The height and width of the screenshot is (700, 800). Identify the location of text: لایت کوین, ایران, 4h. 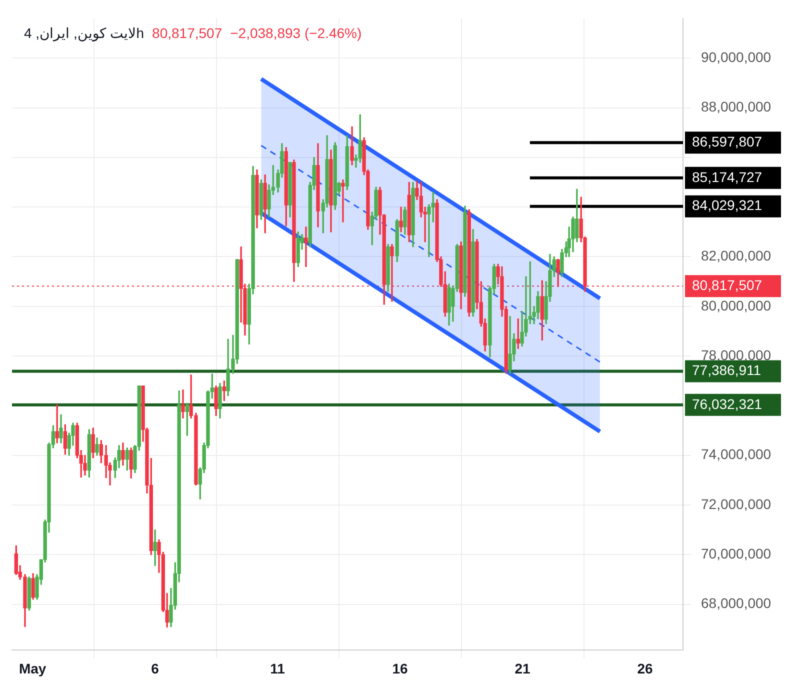
(84, 33).